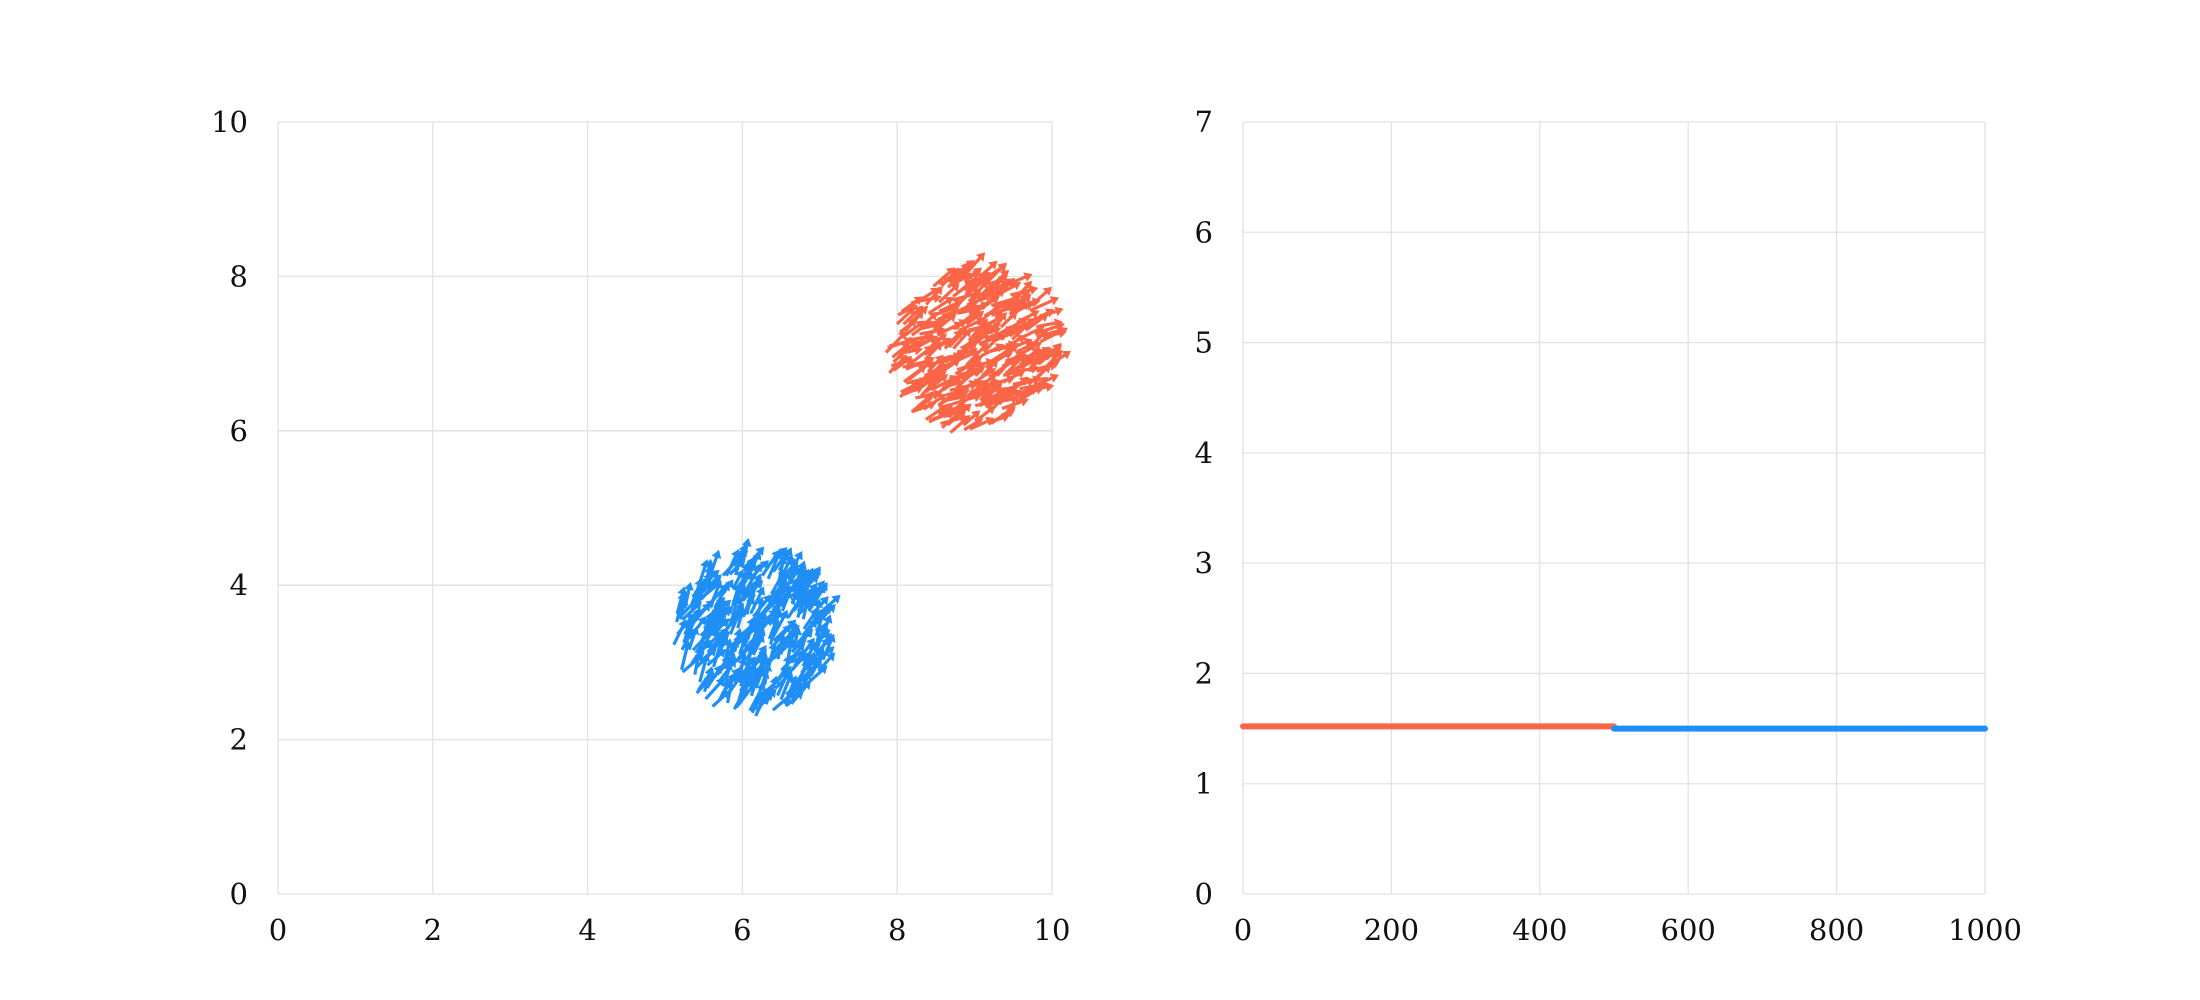 The image size is (2200, 1000). What do you see at coordinates (239, 894) in the screenshot?
I see `left-y-tick-0: 0` at bounding box center [239, 894].